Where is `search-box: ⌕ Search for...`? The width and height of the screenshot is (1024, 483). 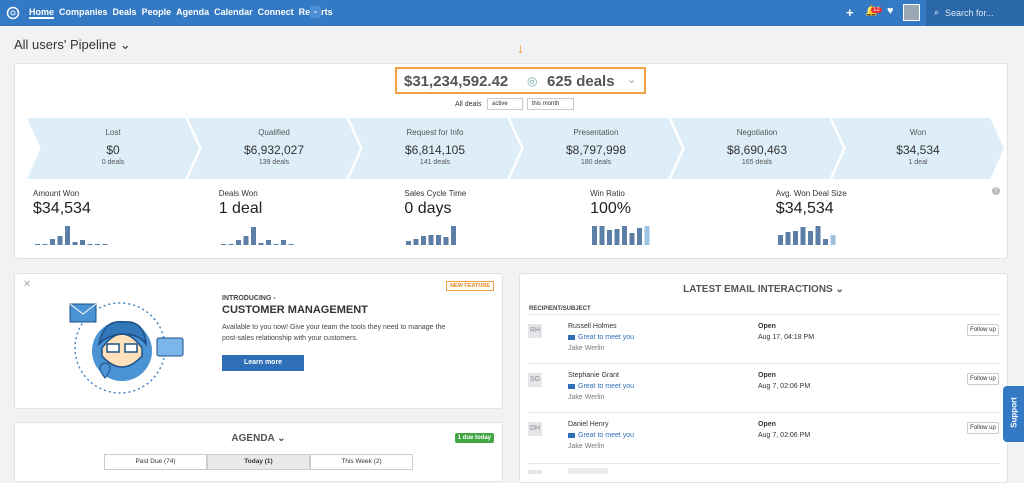
search-box: ⌕ Search for... is located at coordinates (975, 13).